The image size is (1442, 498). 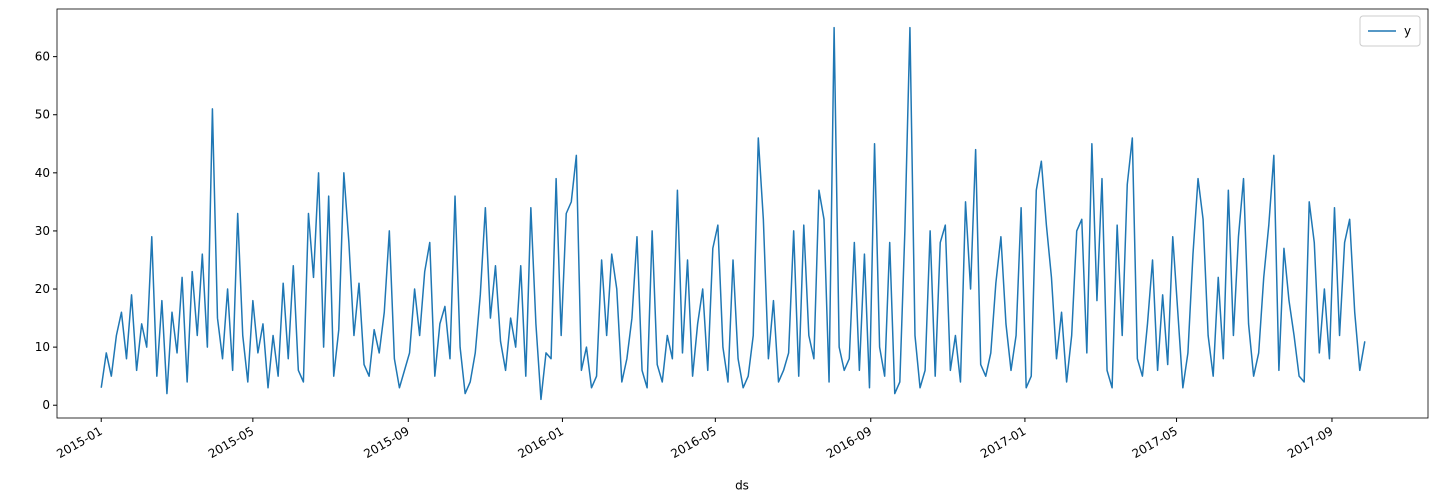 I want to click on x-tick-label: 2016-09, so click(x=849, y=442).